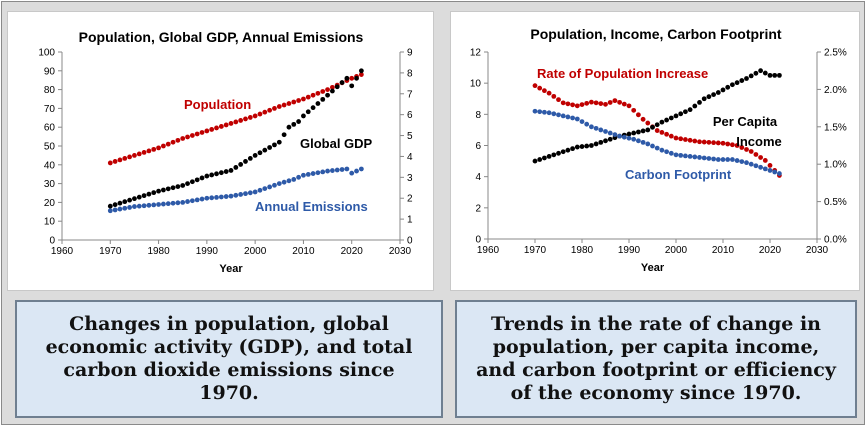  What do you see at coordinates (46, 53) in the screenshot?
I see `y-tick-label-left: 100` at bounding box center [46, 53].